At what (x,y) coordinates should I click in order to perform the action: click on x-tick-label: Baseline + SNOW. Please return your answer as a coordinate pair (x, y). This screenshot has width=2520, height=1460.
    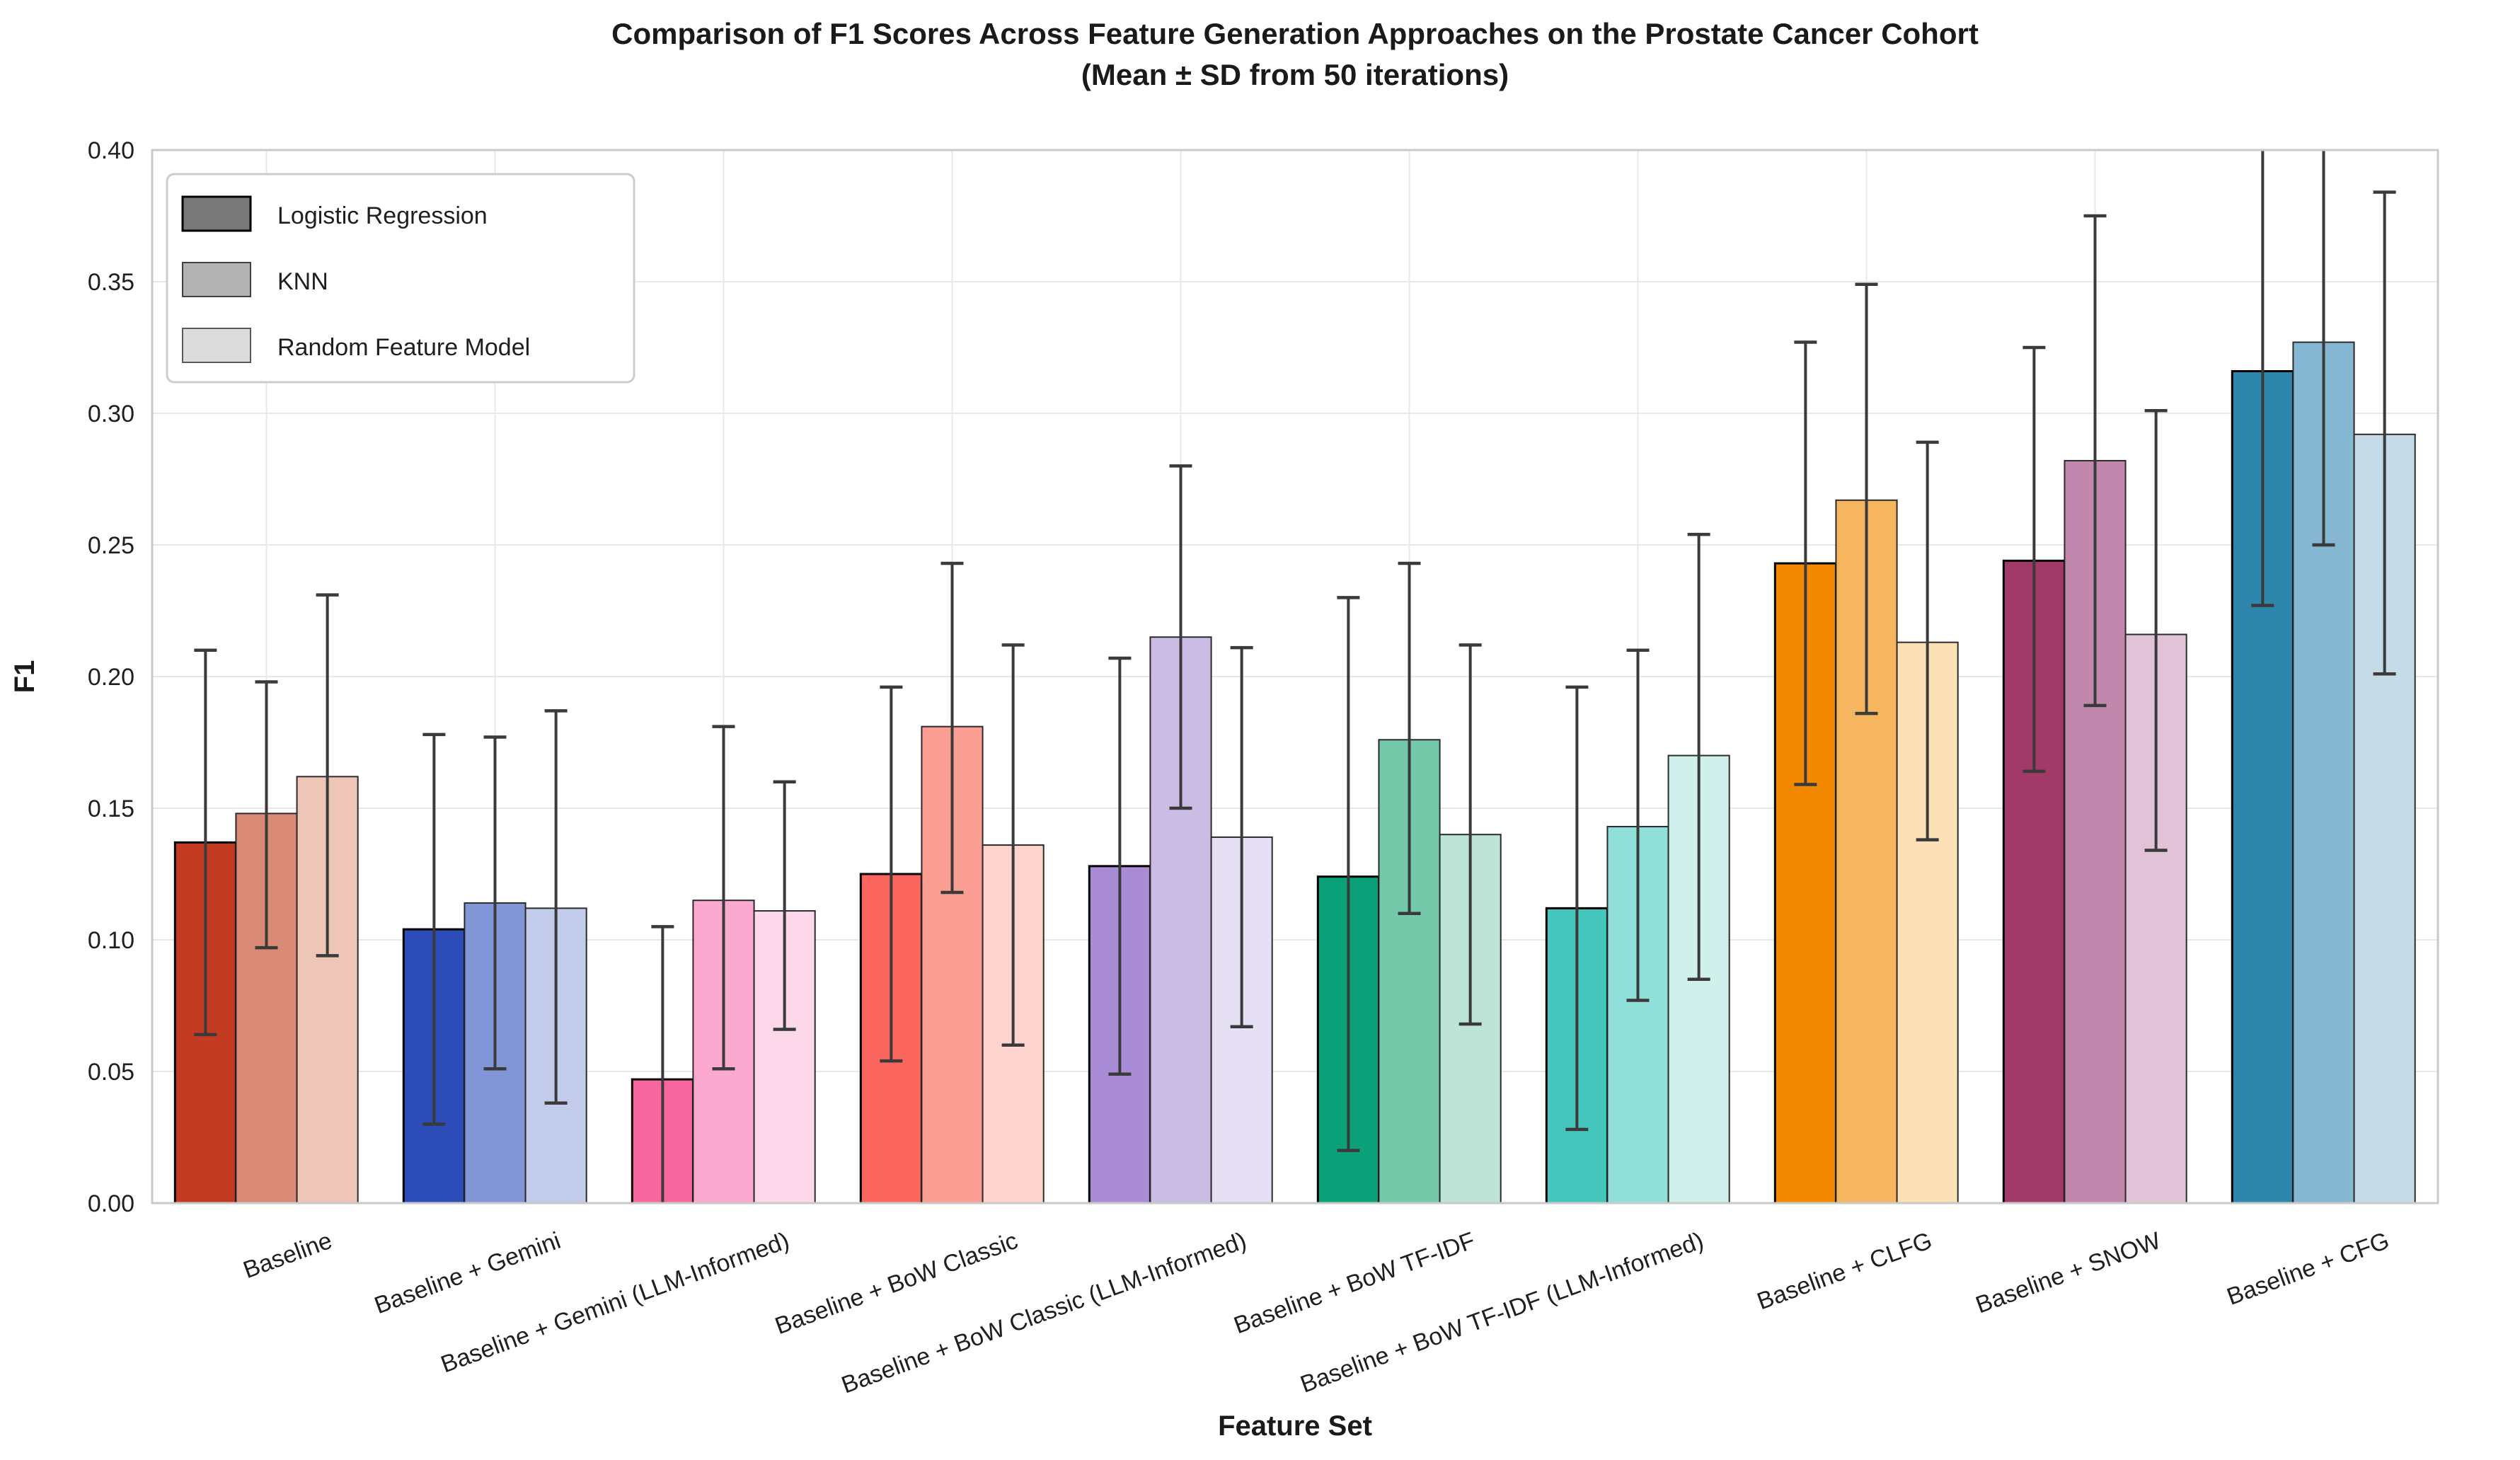
    Looking at the image, I should click on (2068, 1273).